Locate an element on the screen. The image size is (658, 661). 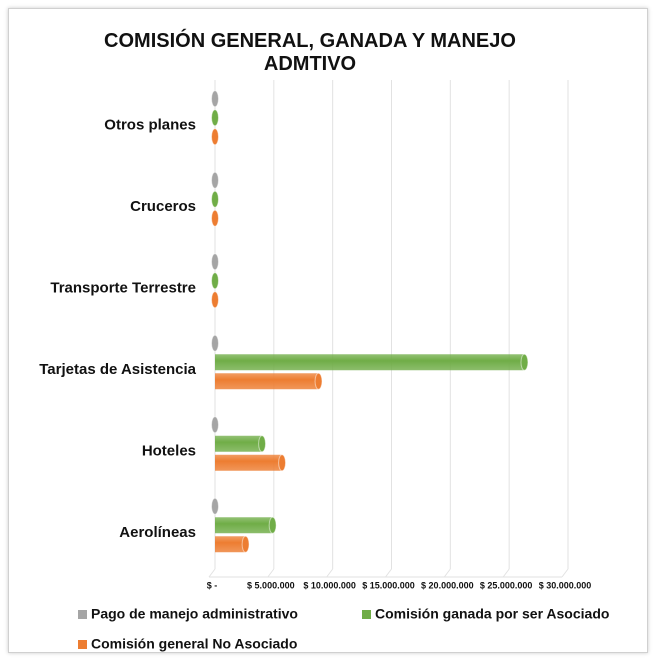
x-tick-label: $ - is located at coordinates (212, 585).